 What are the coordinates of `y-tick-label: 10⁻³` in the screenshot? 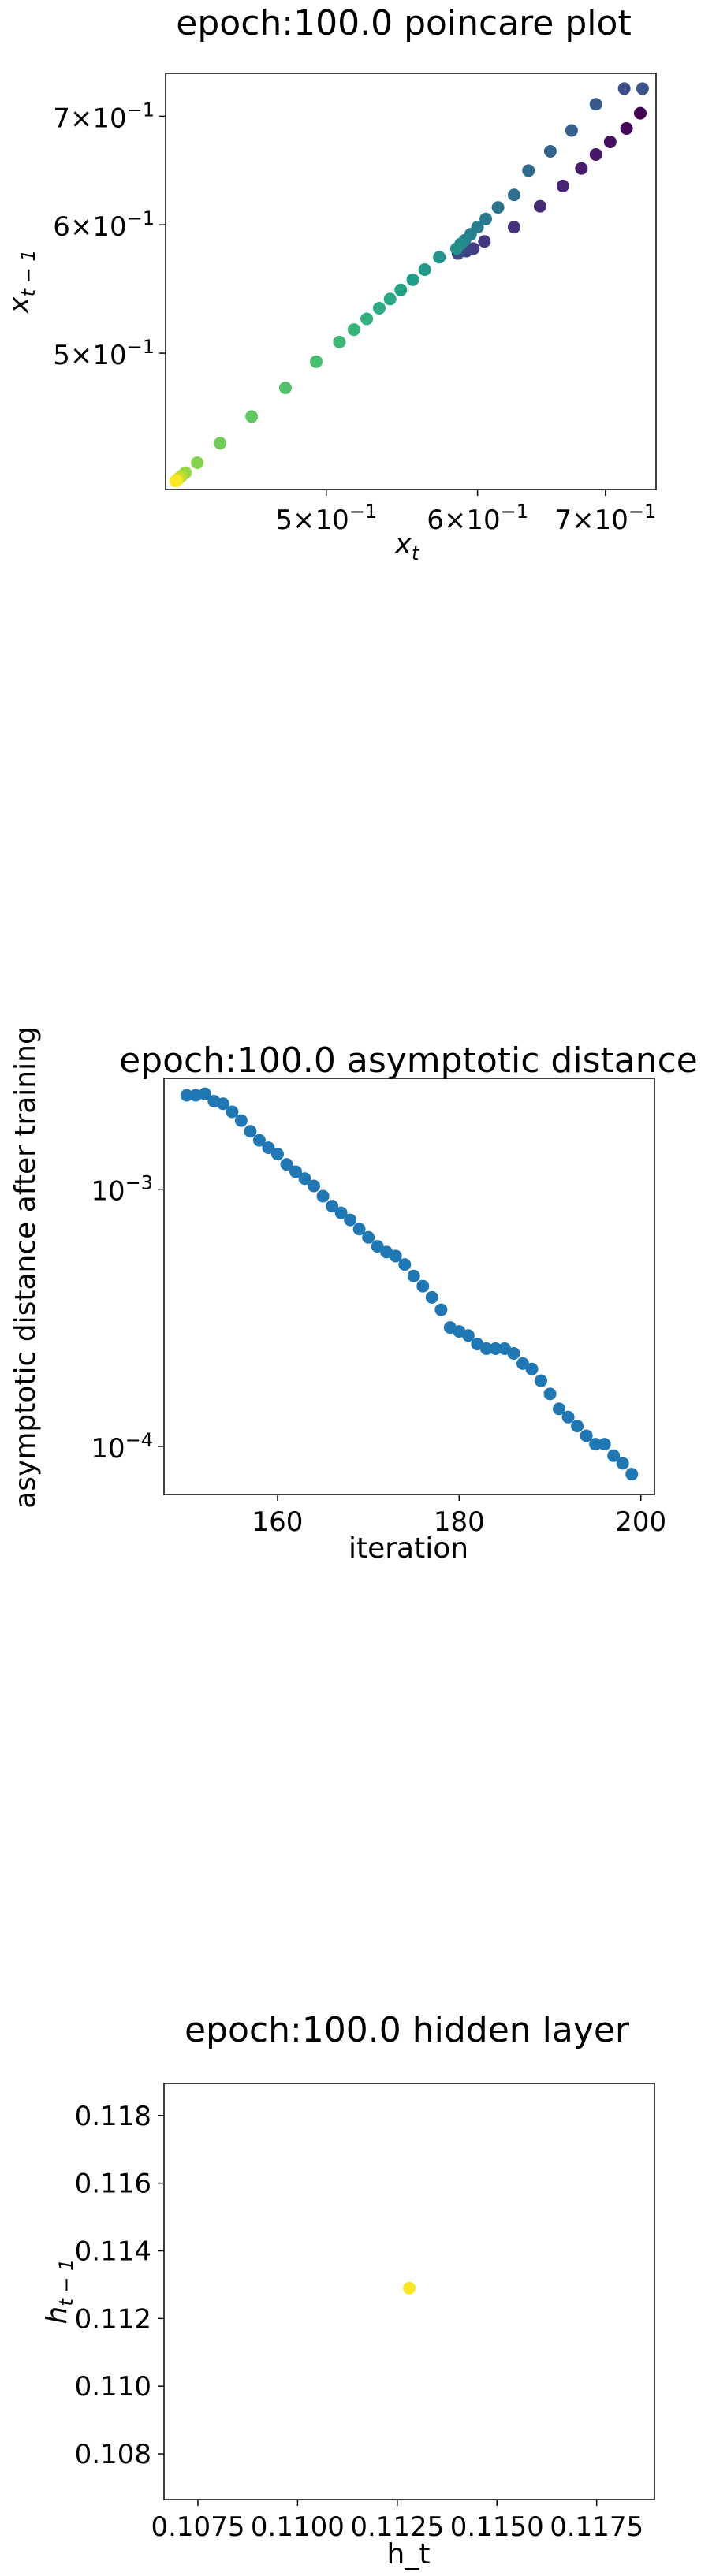 It's located at (122, 1190).